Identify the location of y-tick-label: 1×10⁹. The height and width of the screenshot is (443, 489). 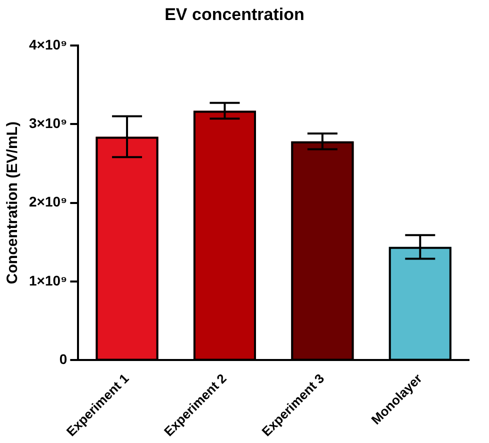
(48, 280).